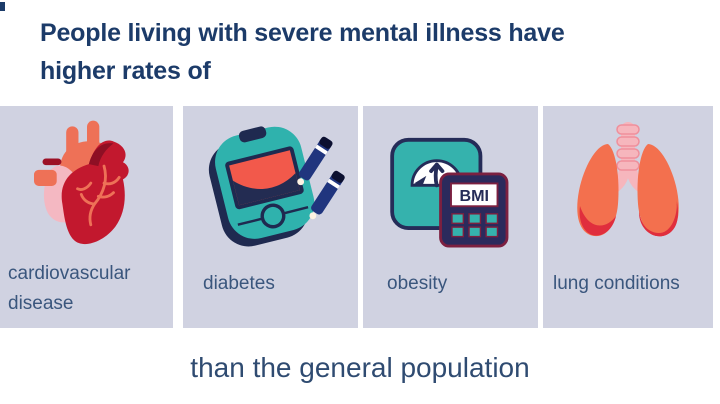  What do you see at coordinates (417, 283) in the screenshot?
I see `card-label-obesity: obesity` at bounding box center [417, 283].